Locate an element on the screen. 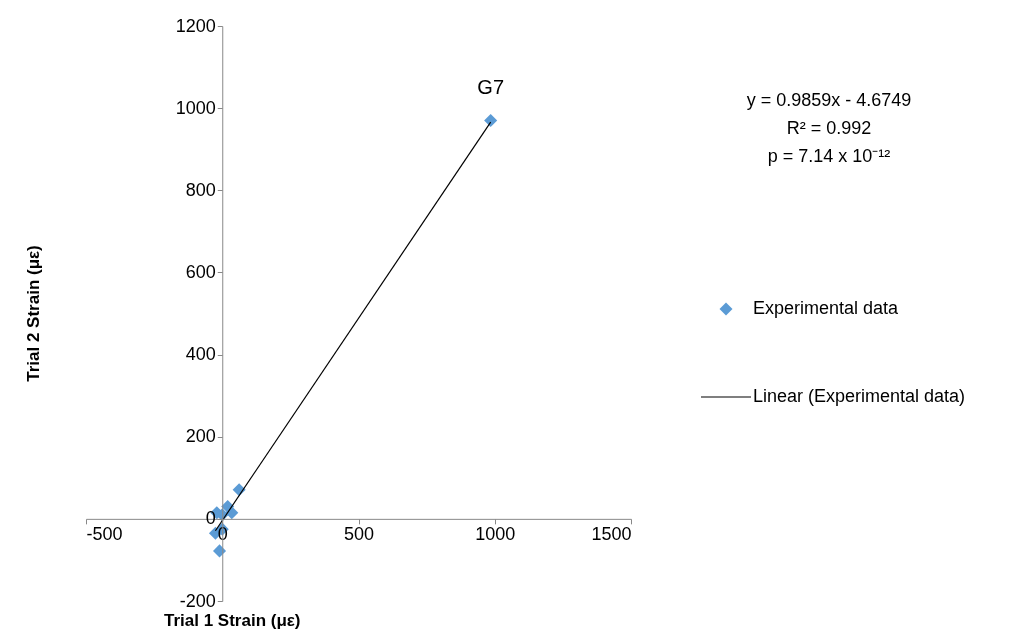  x-axis-title: Trial 1 Strain (με) is located at coordinates (232, 620).